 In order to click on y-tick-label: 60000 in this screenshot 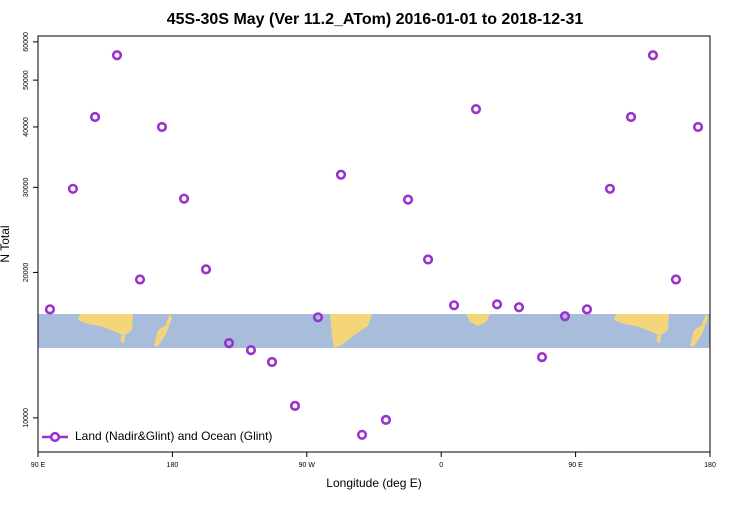, I will do `click(26, 42)`.